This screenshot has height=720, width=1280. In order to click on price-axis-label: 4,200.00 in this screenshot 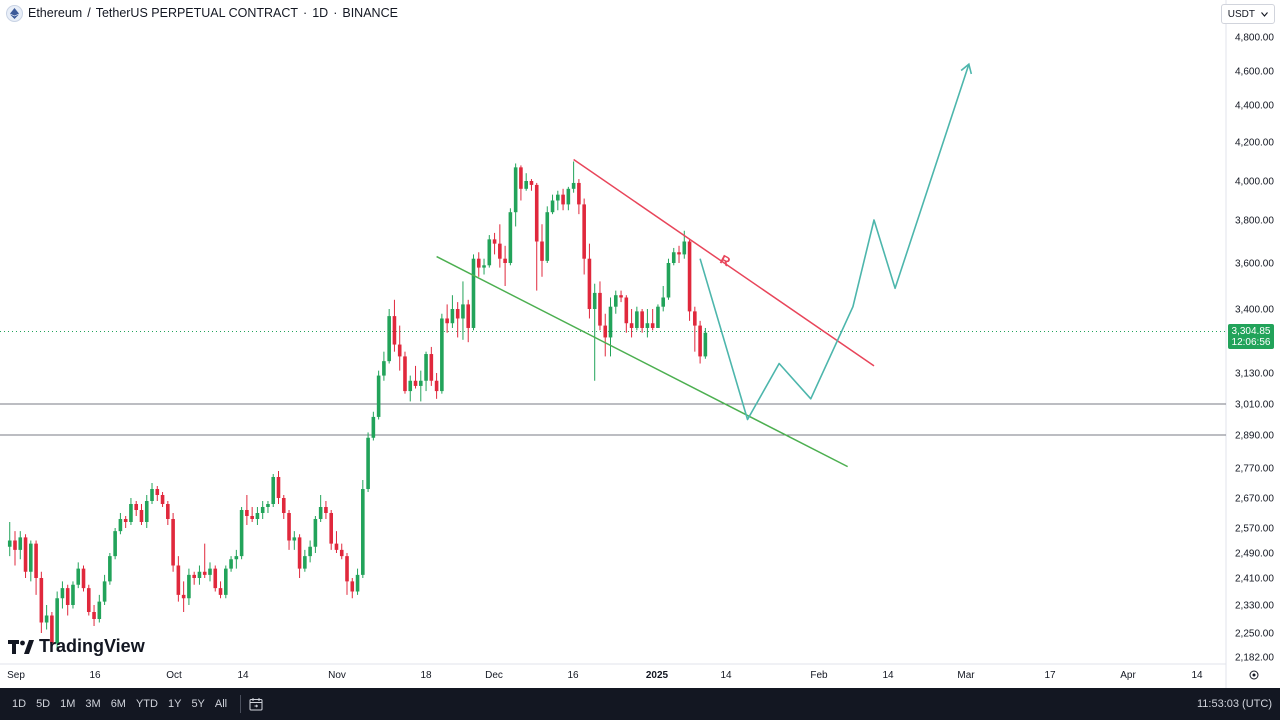, I will do `click(1254, 143)`.